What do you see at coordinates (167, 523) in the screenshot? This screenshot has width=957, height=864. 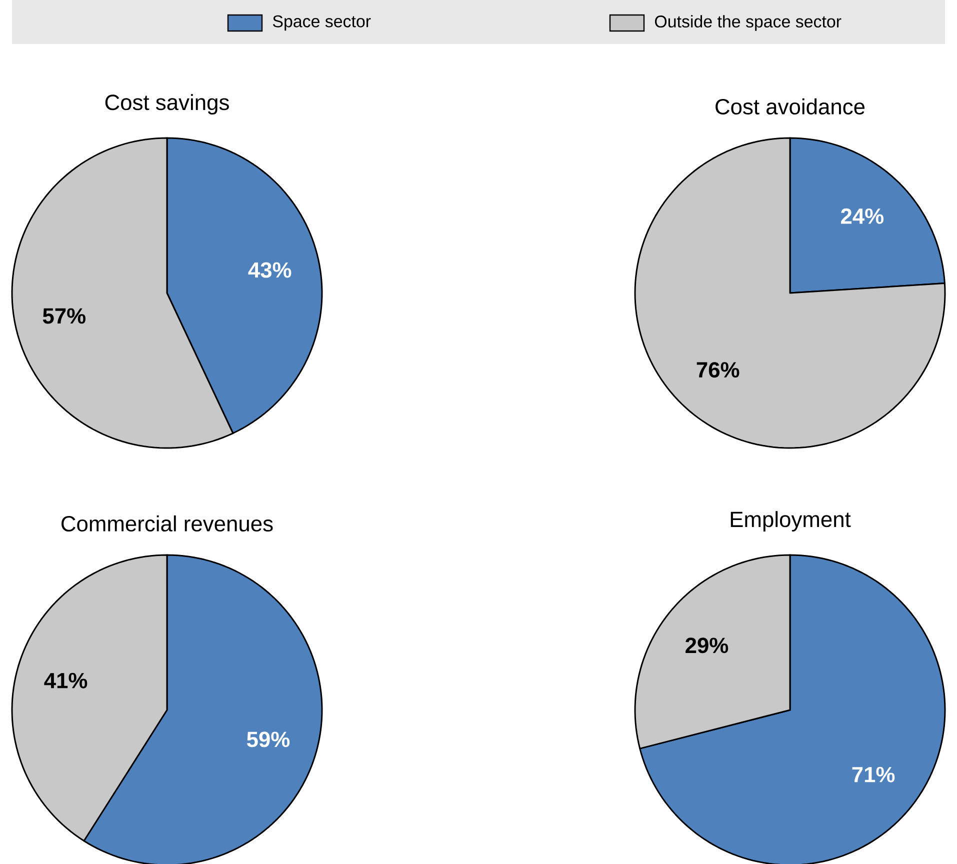 I see `chart-title: Commercial revenues` at bounding box center [167, 523].